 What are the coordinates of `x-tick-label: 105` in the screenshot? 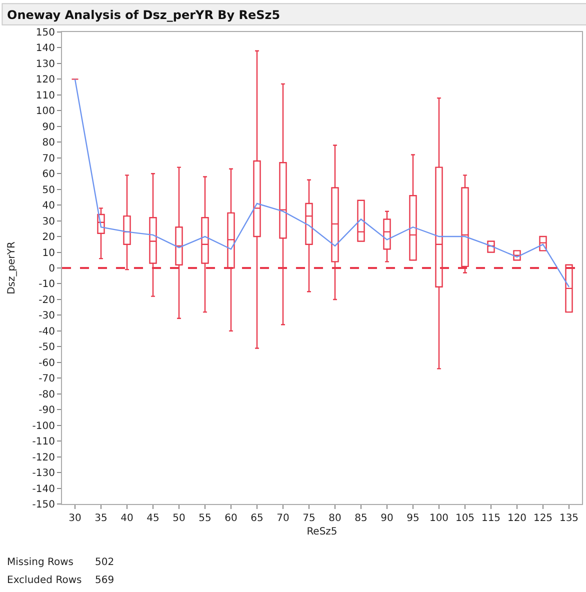 It's located at (465, 518).